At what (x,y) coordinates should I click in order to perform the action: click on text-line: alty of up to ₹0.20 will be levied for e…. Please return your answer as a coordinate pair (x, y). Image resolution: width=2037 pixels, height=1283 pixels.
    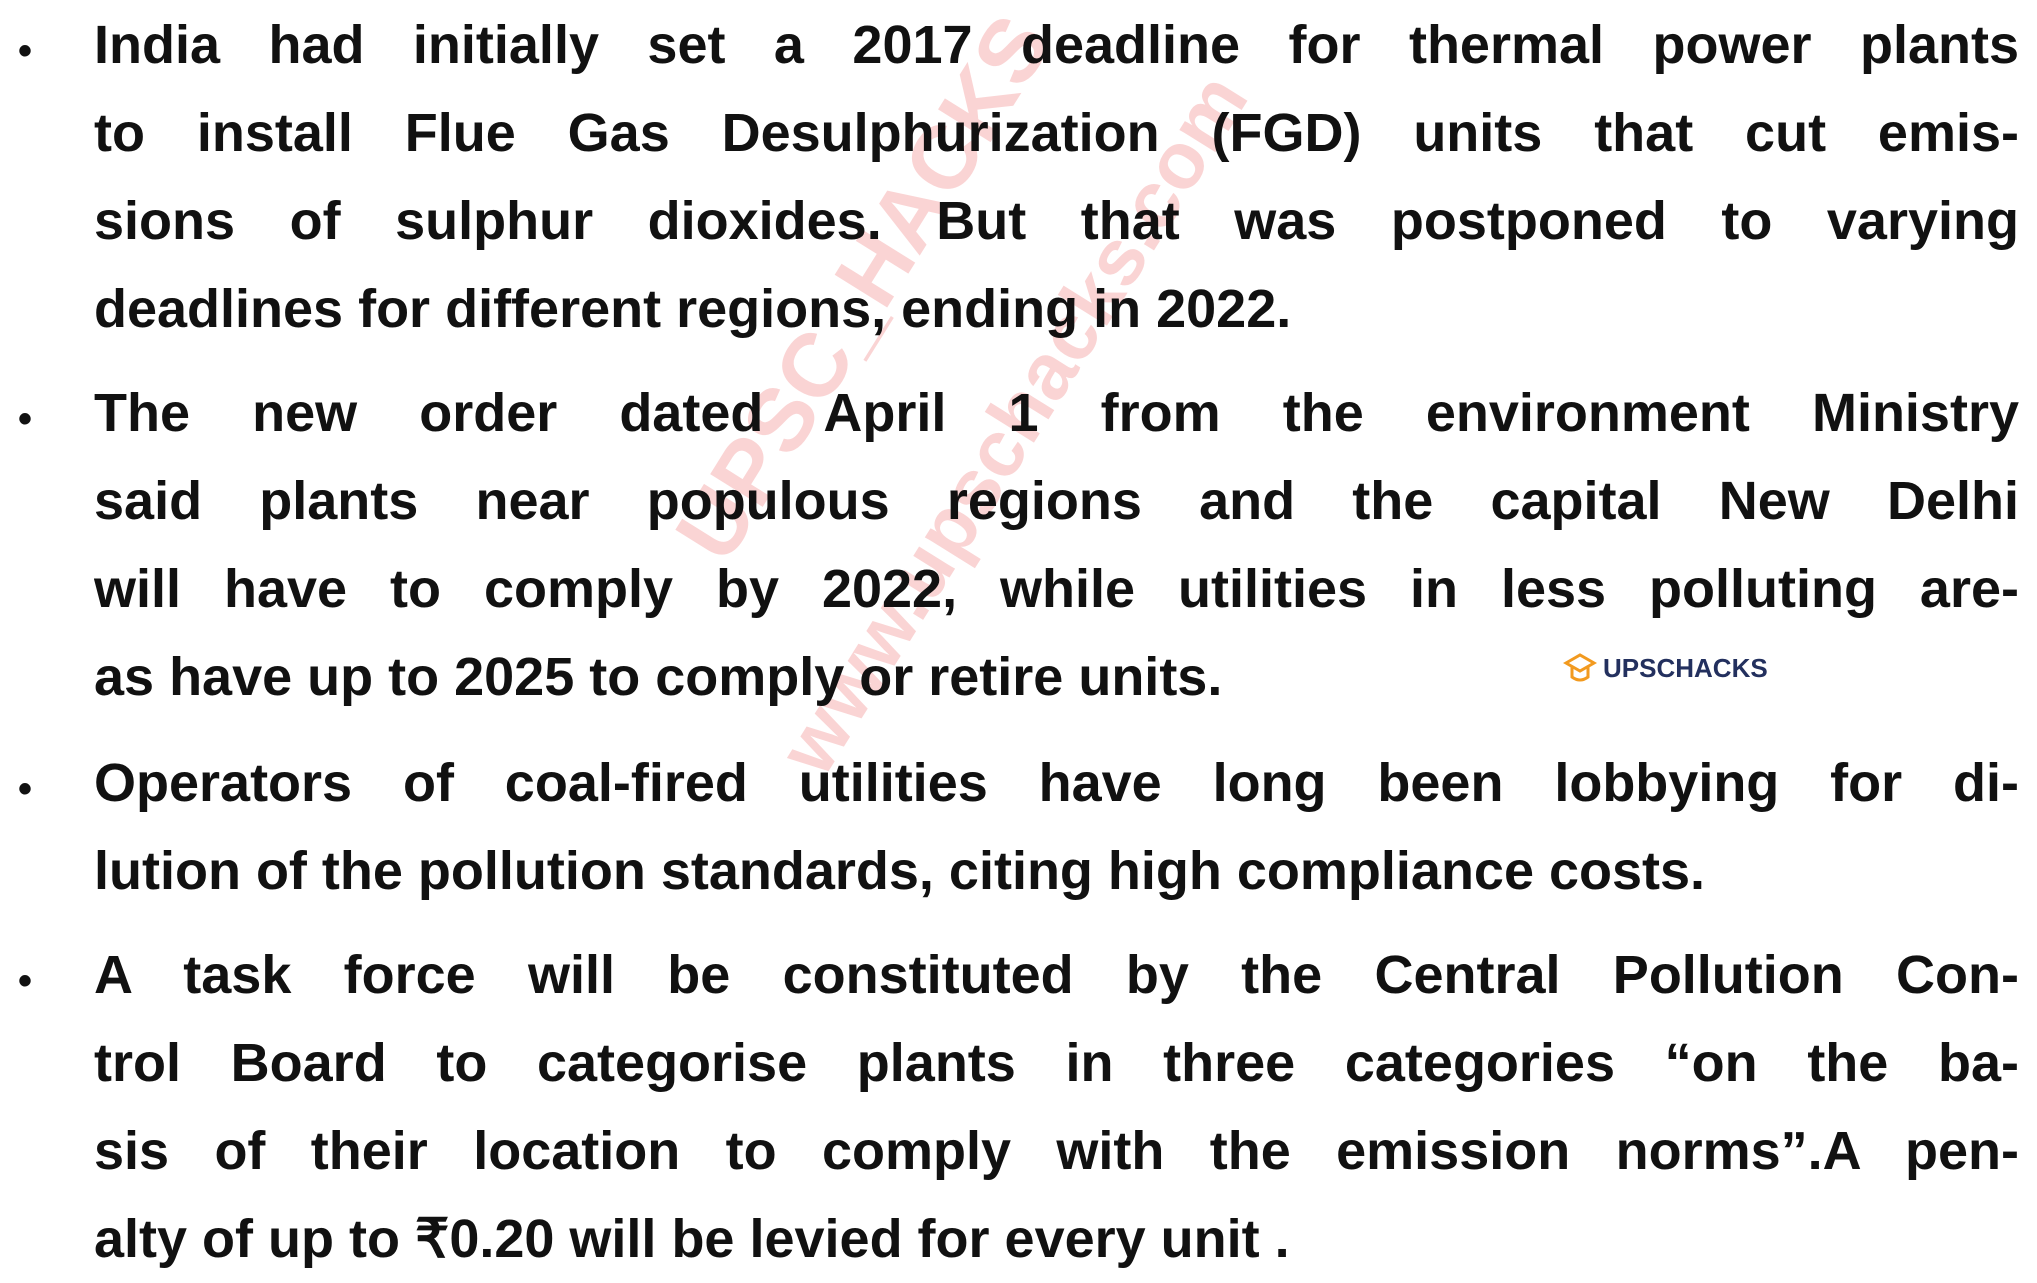
    Looking at the image, I should click on (692, 1239).